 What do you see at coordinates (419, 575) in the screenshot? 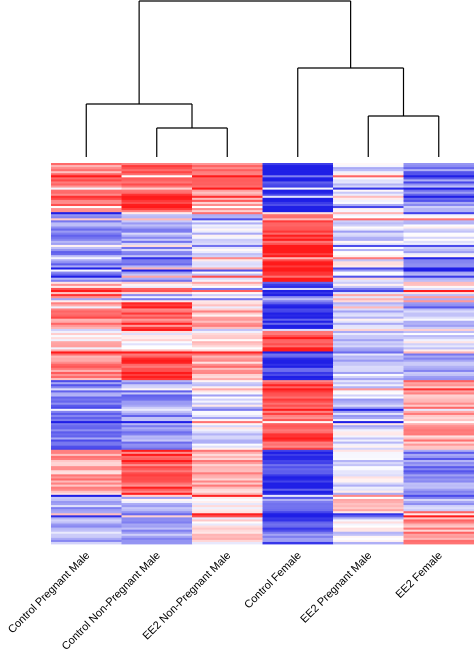
I see `column-label: EE2 Female` at bounding box center [419, 575].